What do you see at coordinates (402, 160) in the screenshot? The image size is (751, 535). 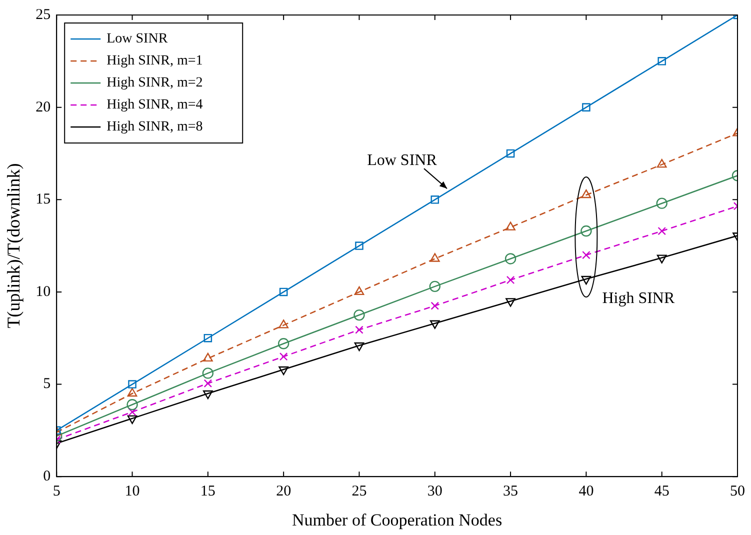 I see `annotation: Low SINR` at bounding box center [402, 160].